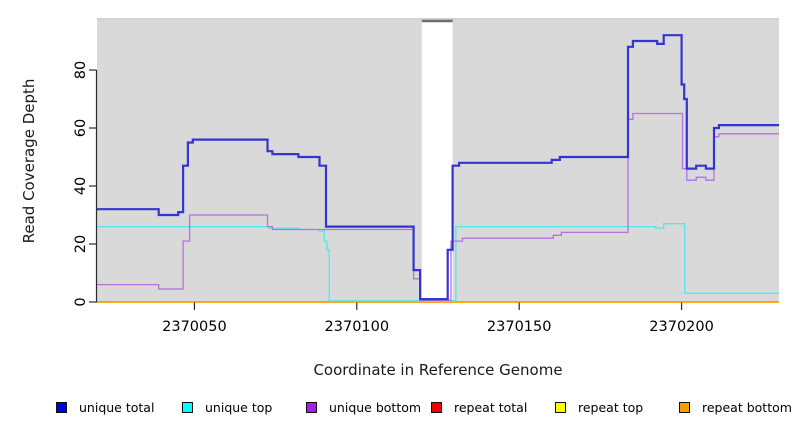 Image resolution: width=792 pixels, height=432 pixels. What do you see at coordinates (357, 327) in the screenshot?
I see `x-tick-label: 2370100` at bounding box center [357, 327].